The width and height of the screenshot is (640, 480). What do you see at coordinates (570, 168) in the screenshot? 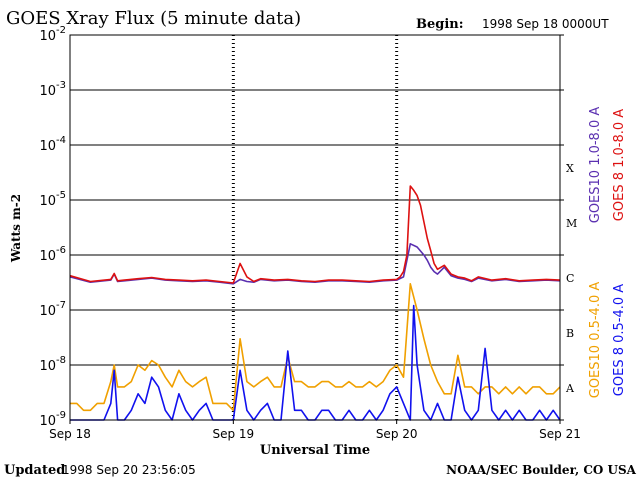
I see `flare-class-label: X` at bounding box center [570, 168].